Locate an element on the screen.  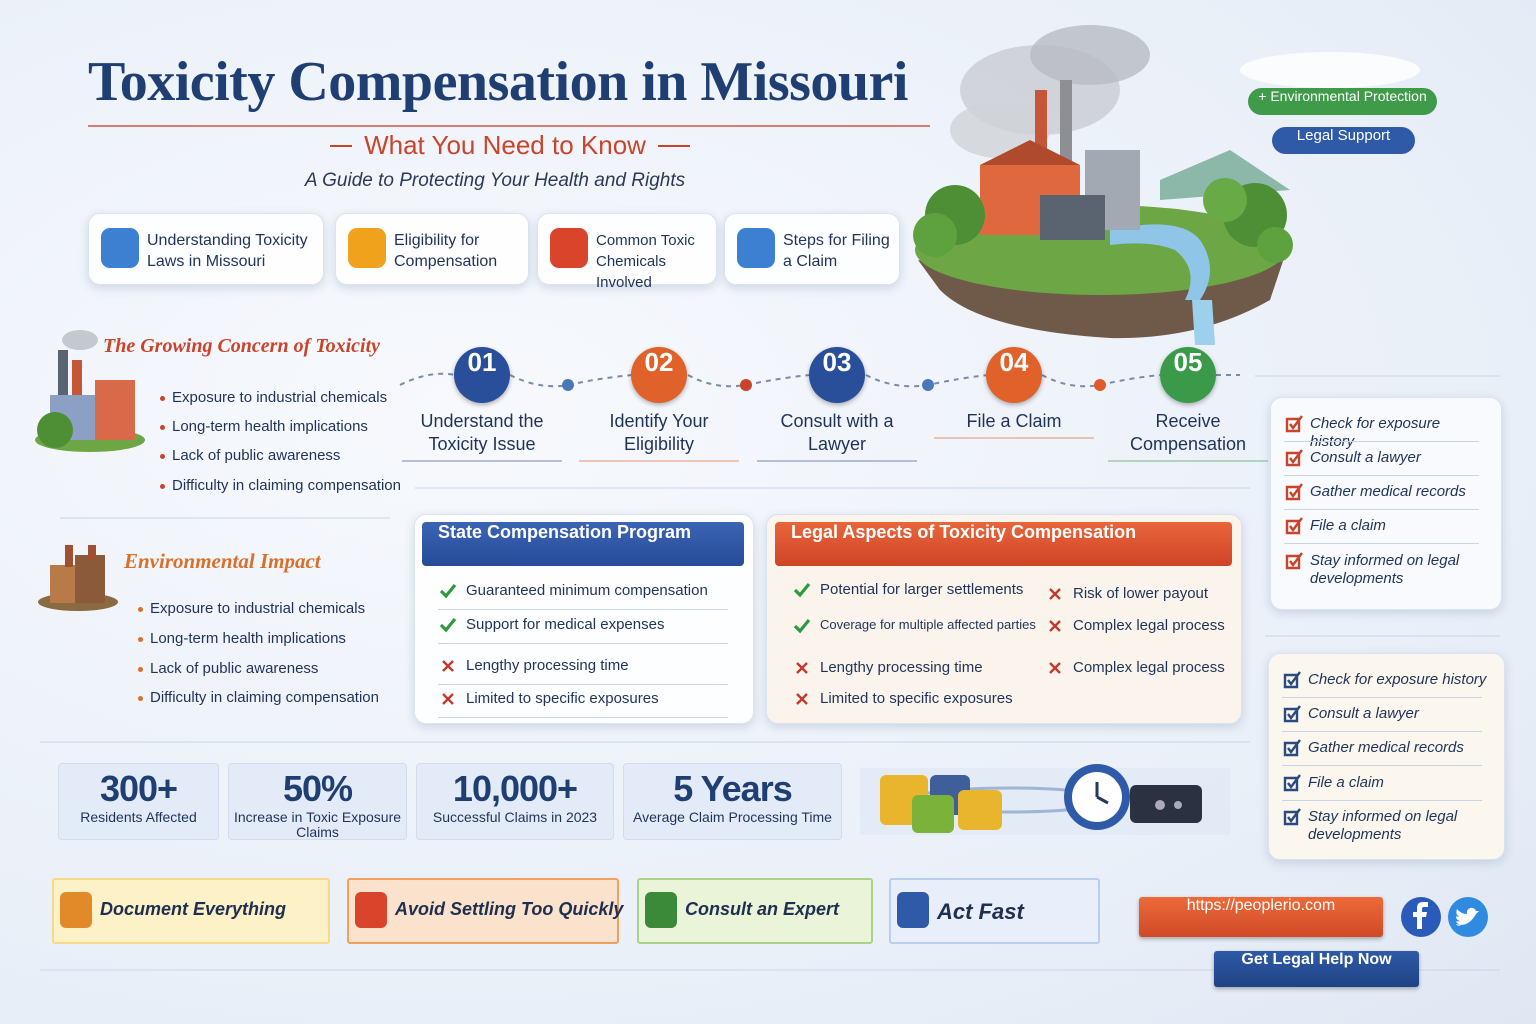
topic-card: Steps for Filing a Claim is located at coordinates (812, 249).